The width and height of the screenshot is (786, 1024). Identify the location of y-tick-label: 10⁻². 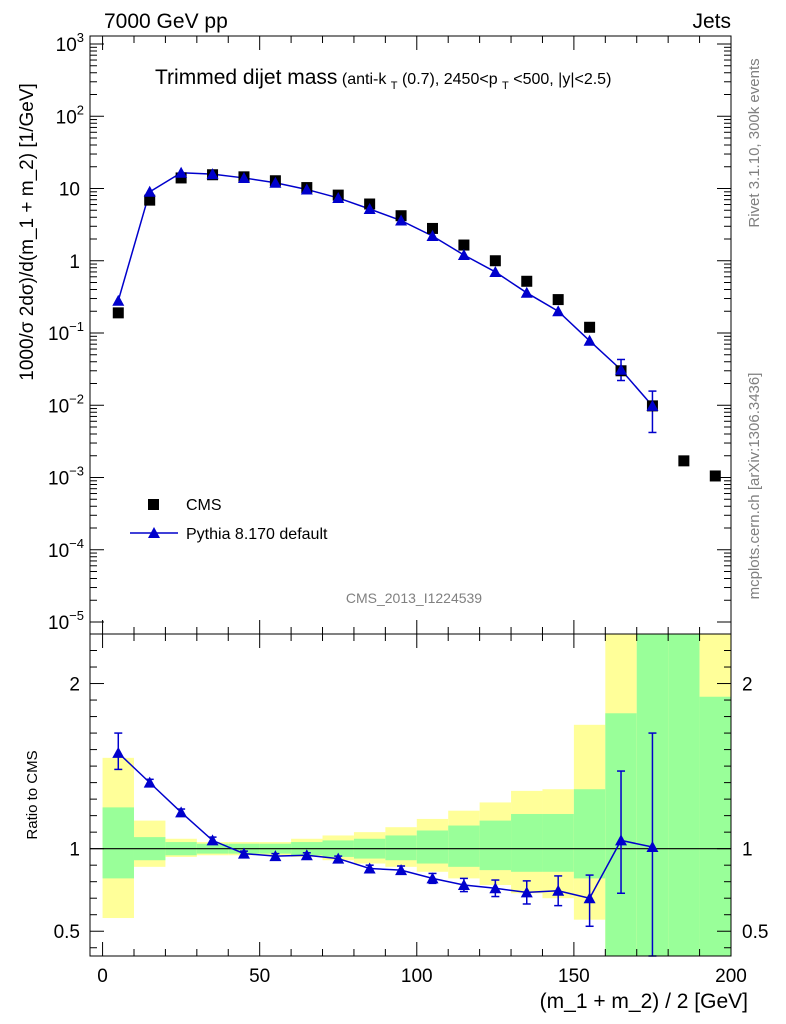
(66, 404).